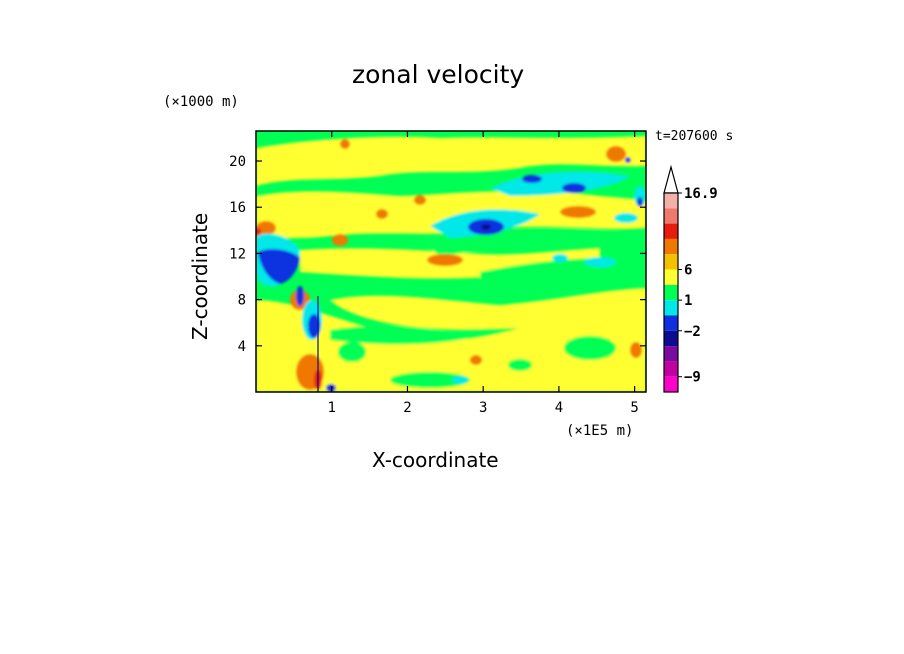 This screenshot has height=654, width=904. What do you see at coordinates (688, 271) in the screenshot?
I see `colorbar-label: 6` at bounding box center [688, 271].